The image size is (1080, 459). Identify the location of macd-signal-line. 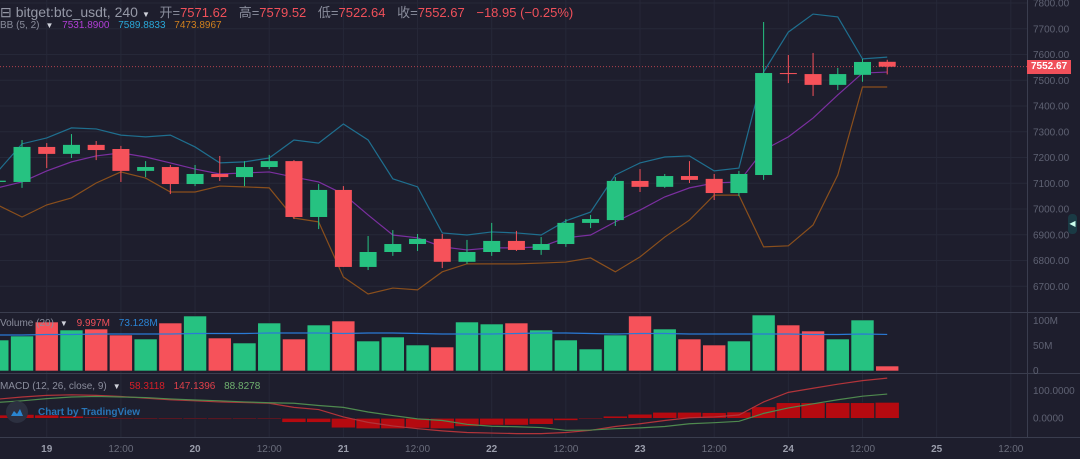
(444, 412).